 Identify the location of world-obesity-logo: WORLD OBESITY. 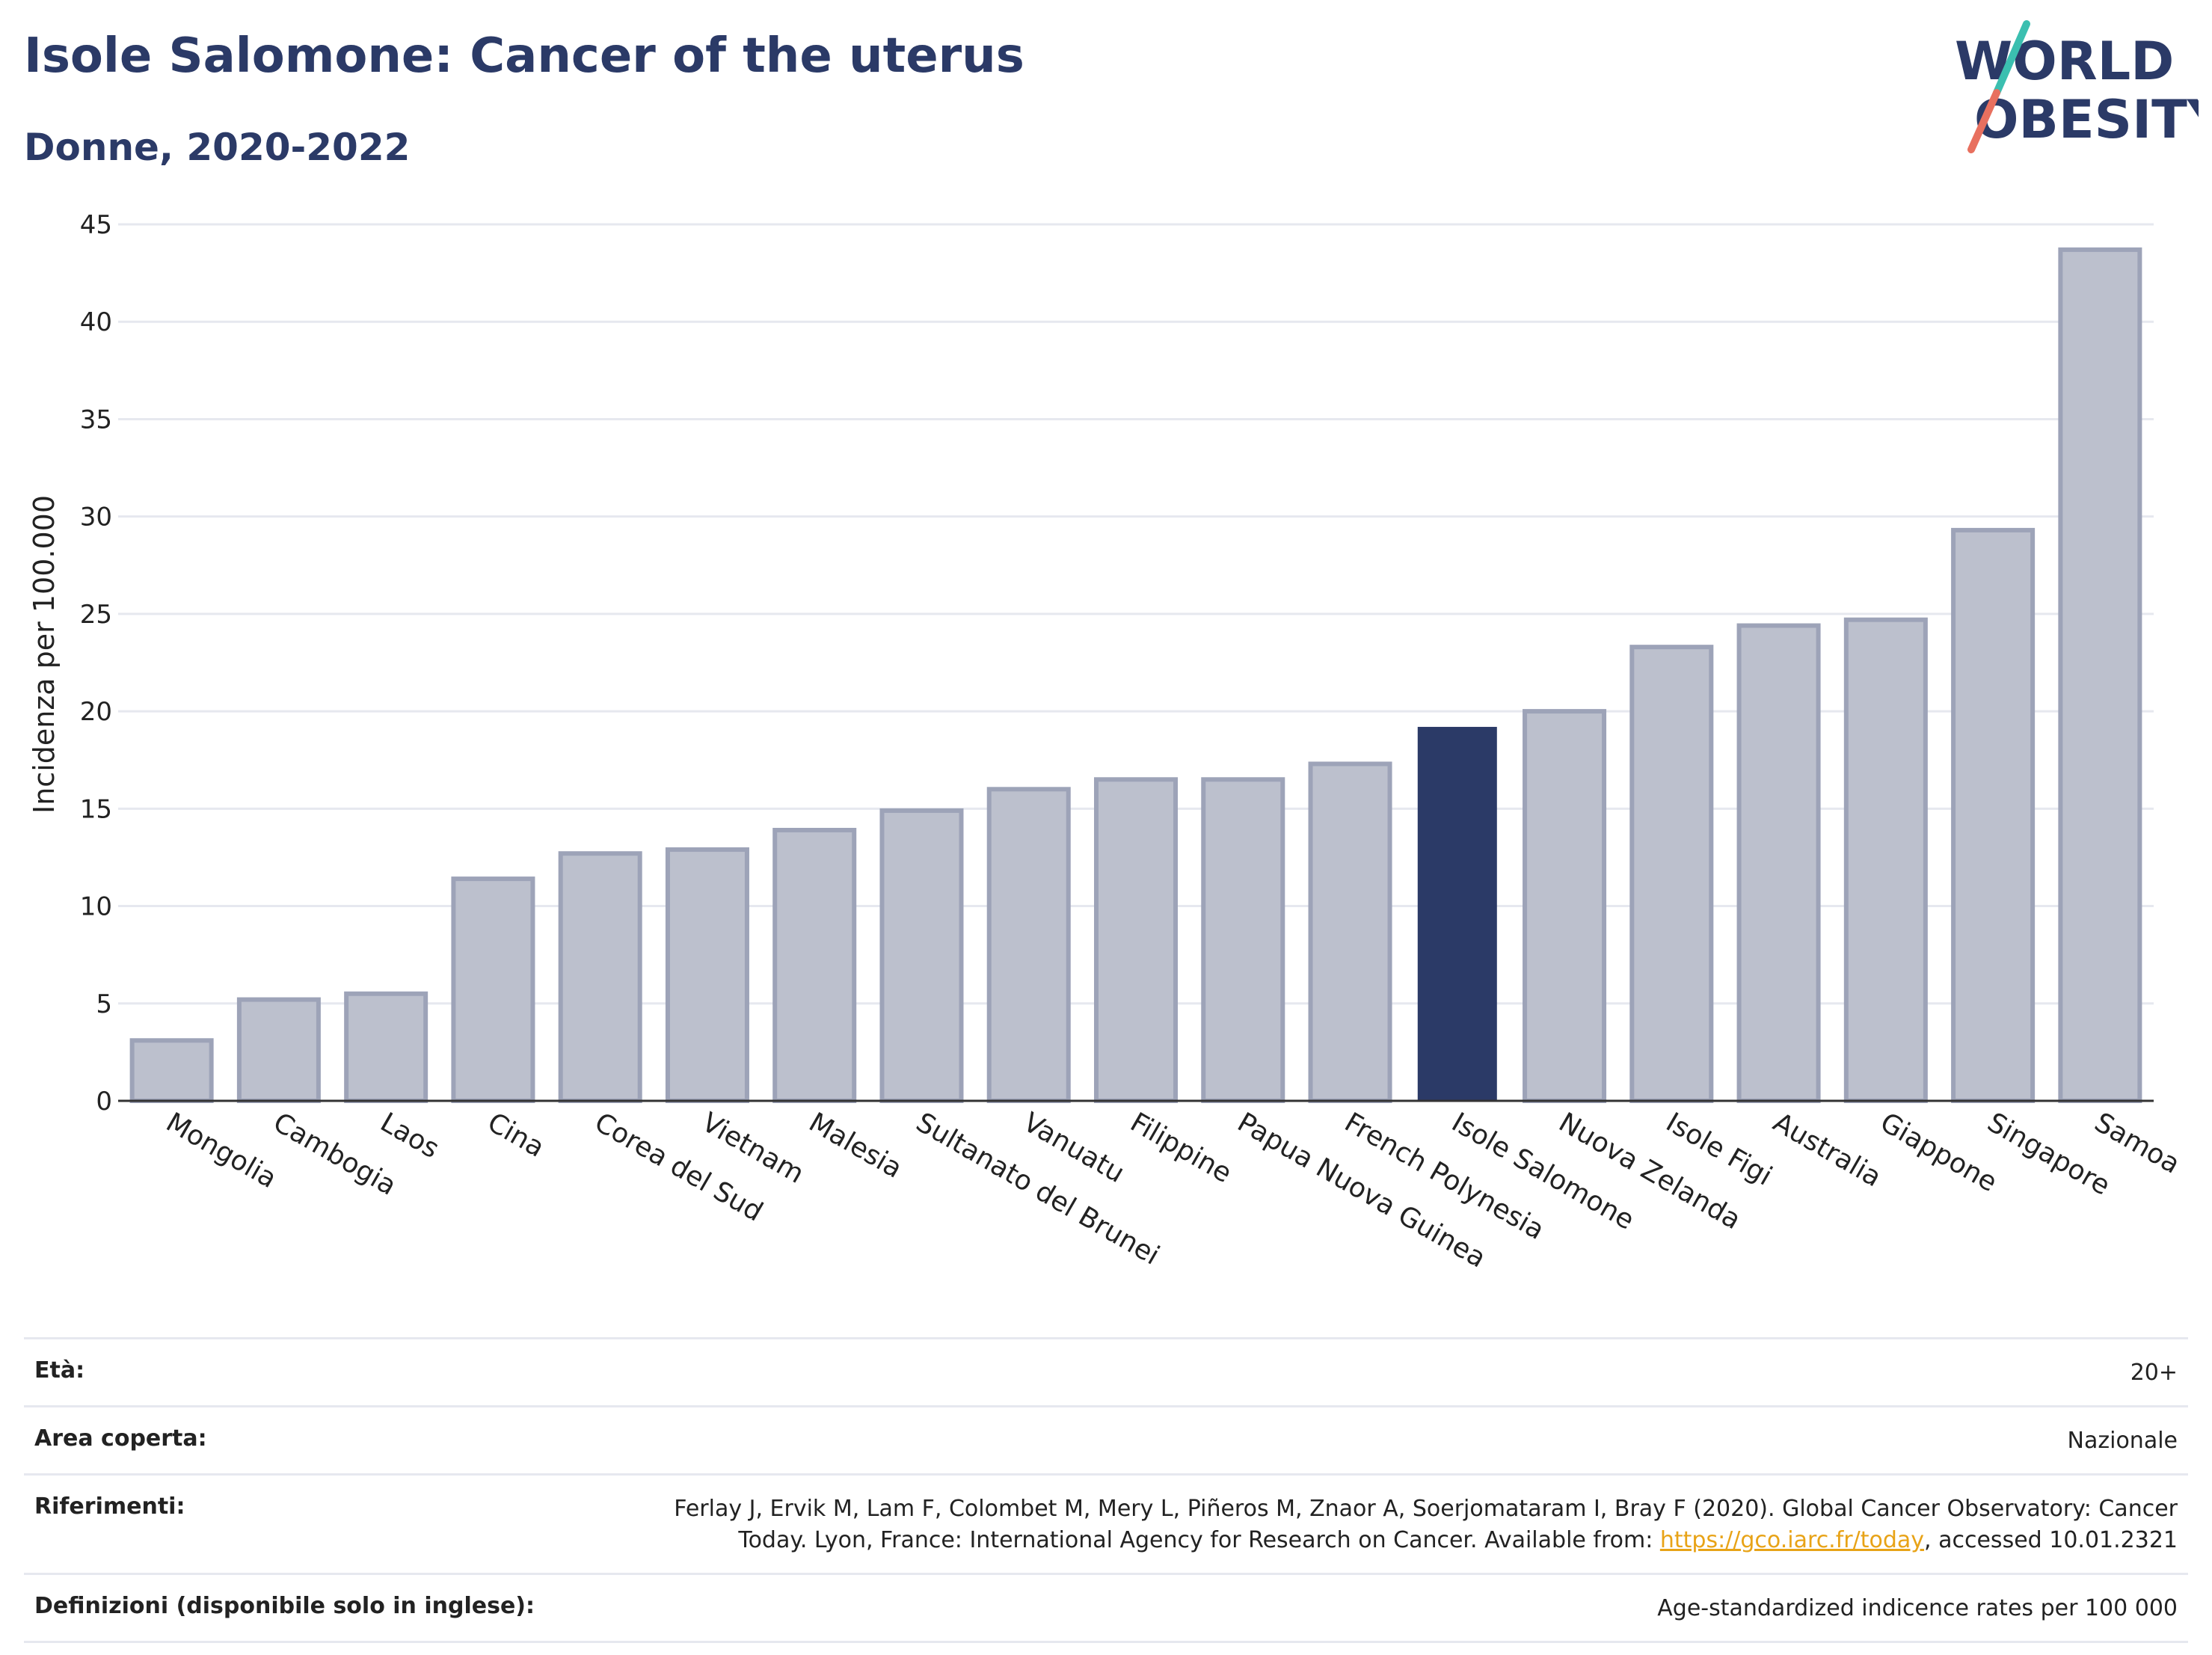
(2077, 86).